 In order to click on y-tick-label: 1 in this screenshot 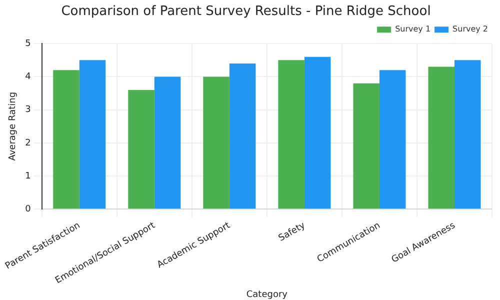, I will do `click(28, 176)`.